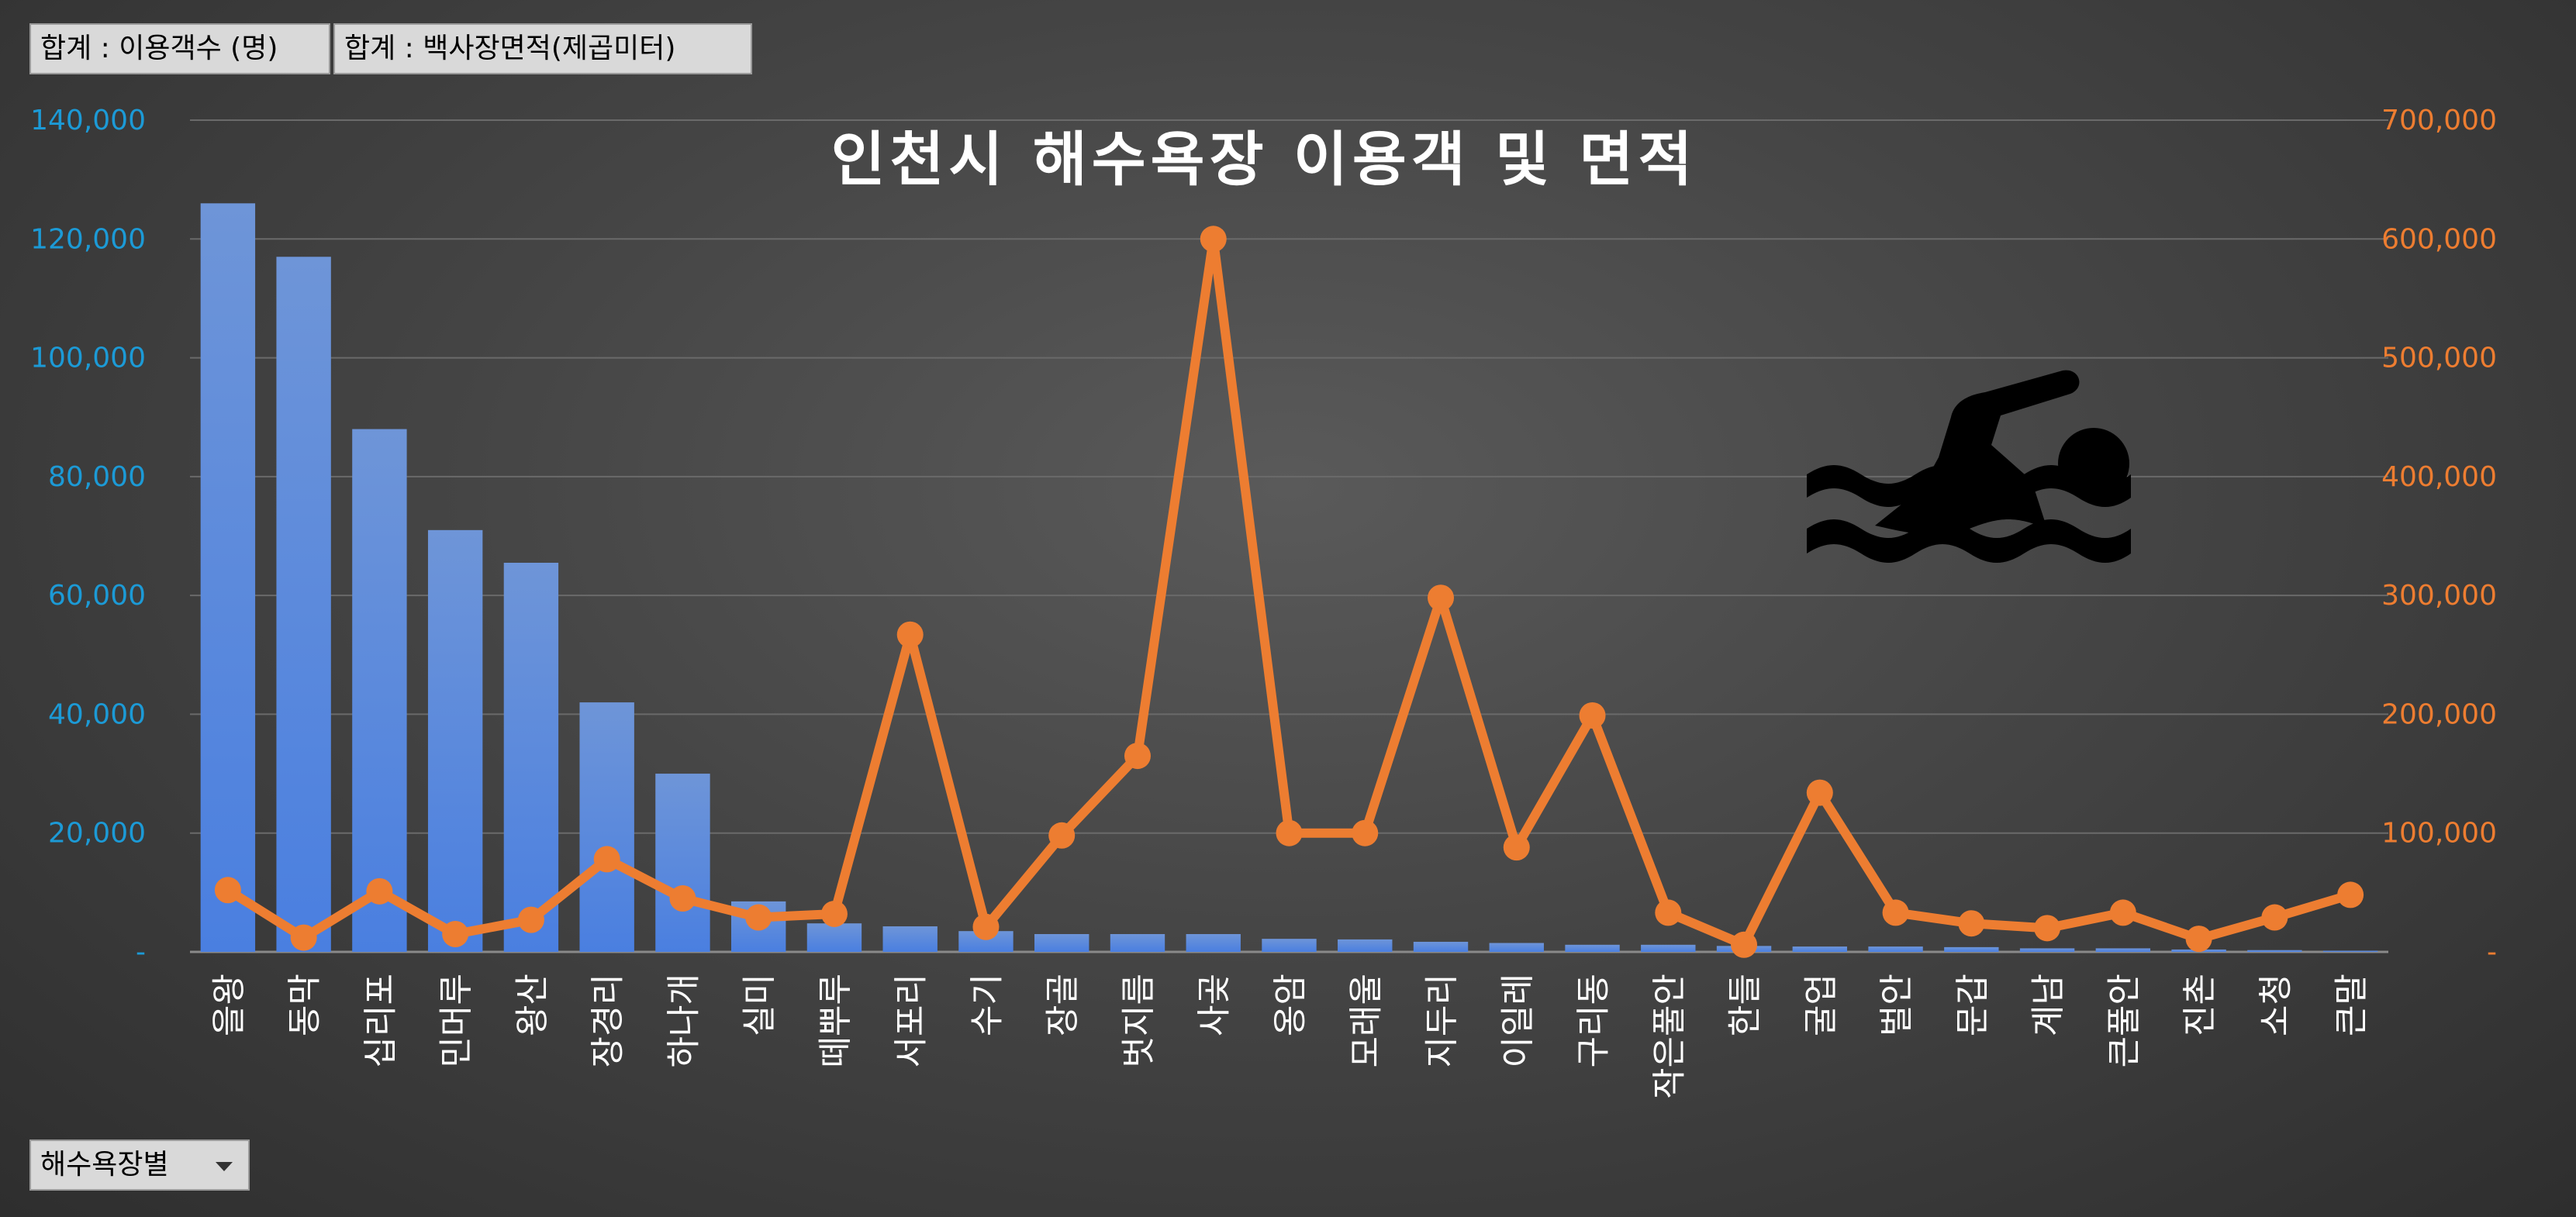  What do you see at coordinates (1897, 1005) in the screenshot?
I see `category-label: 벌안` at bounding box center [1897, 1005].